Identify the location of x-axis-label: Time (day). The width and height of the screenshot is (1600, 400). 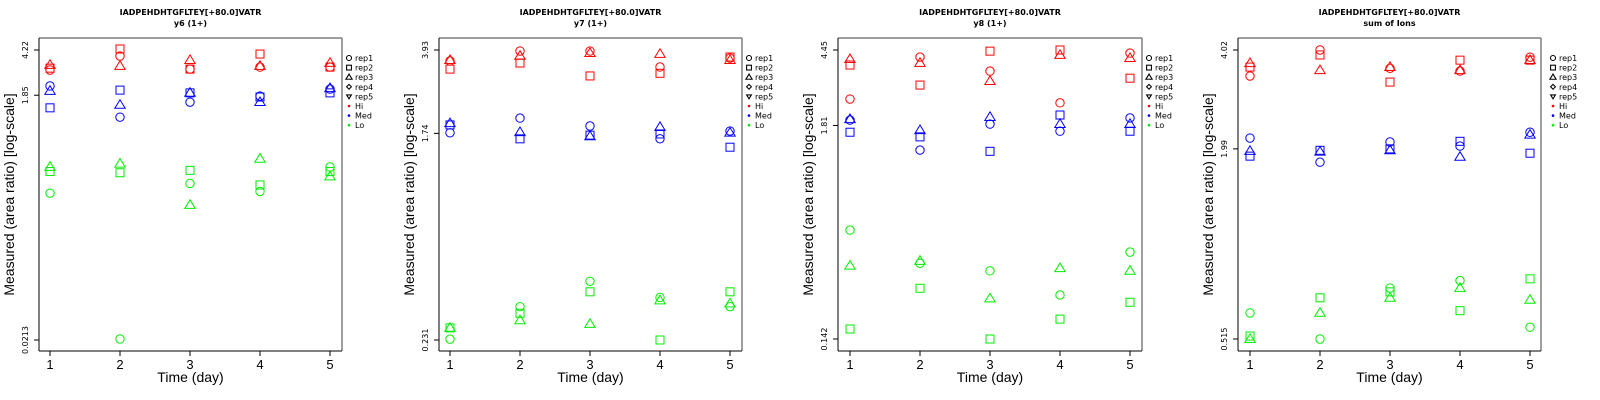
(1389, 377).